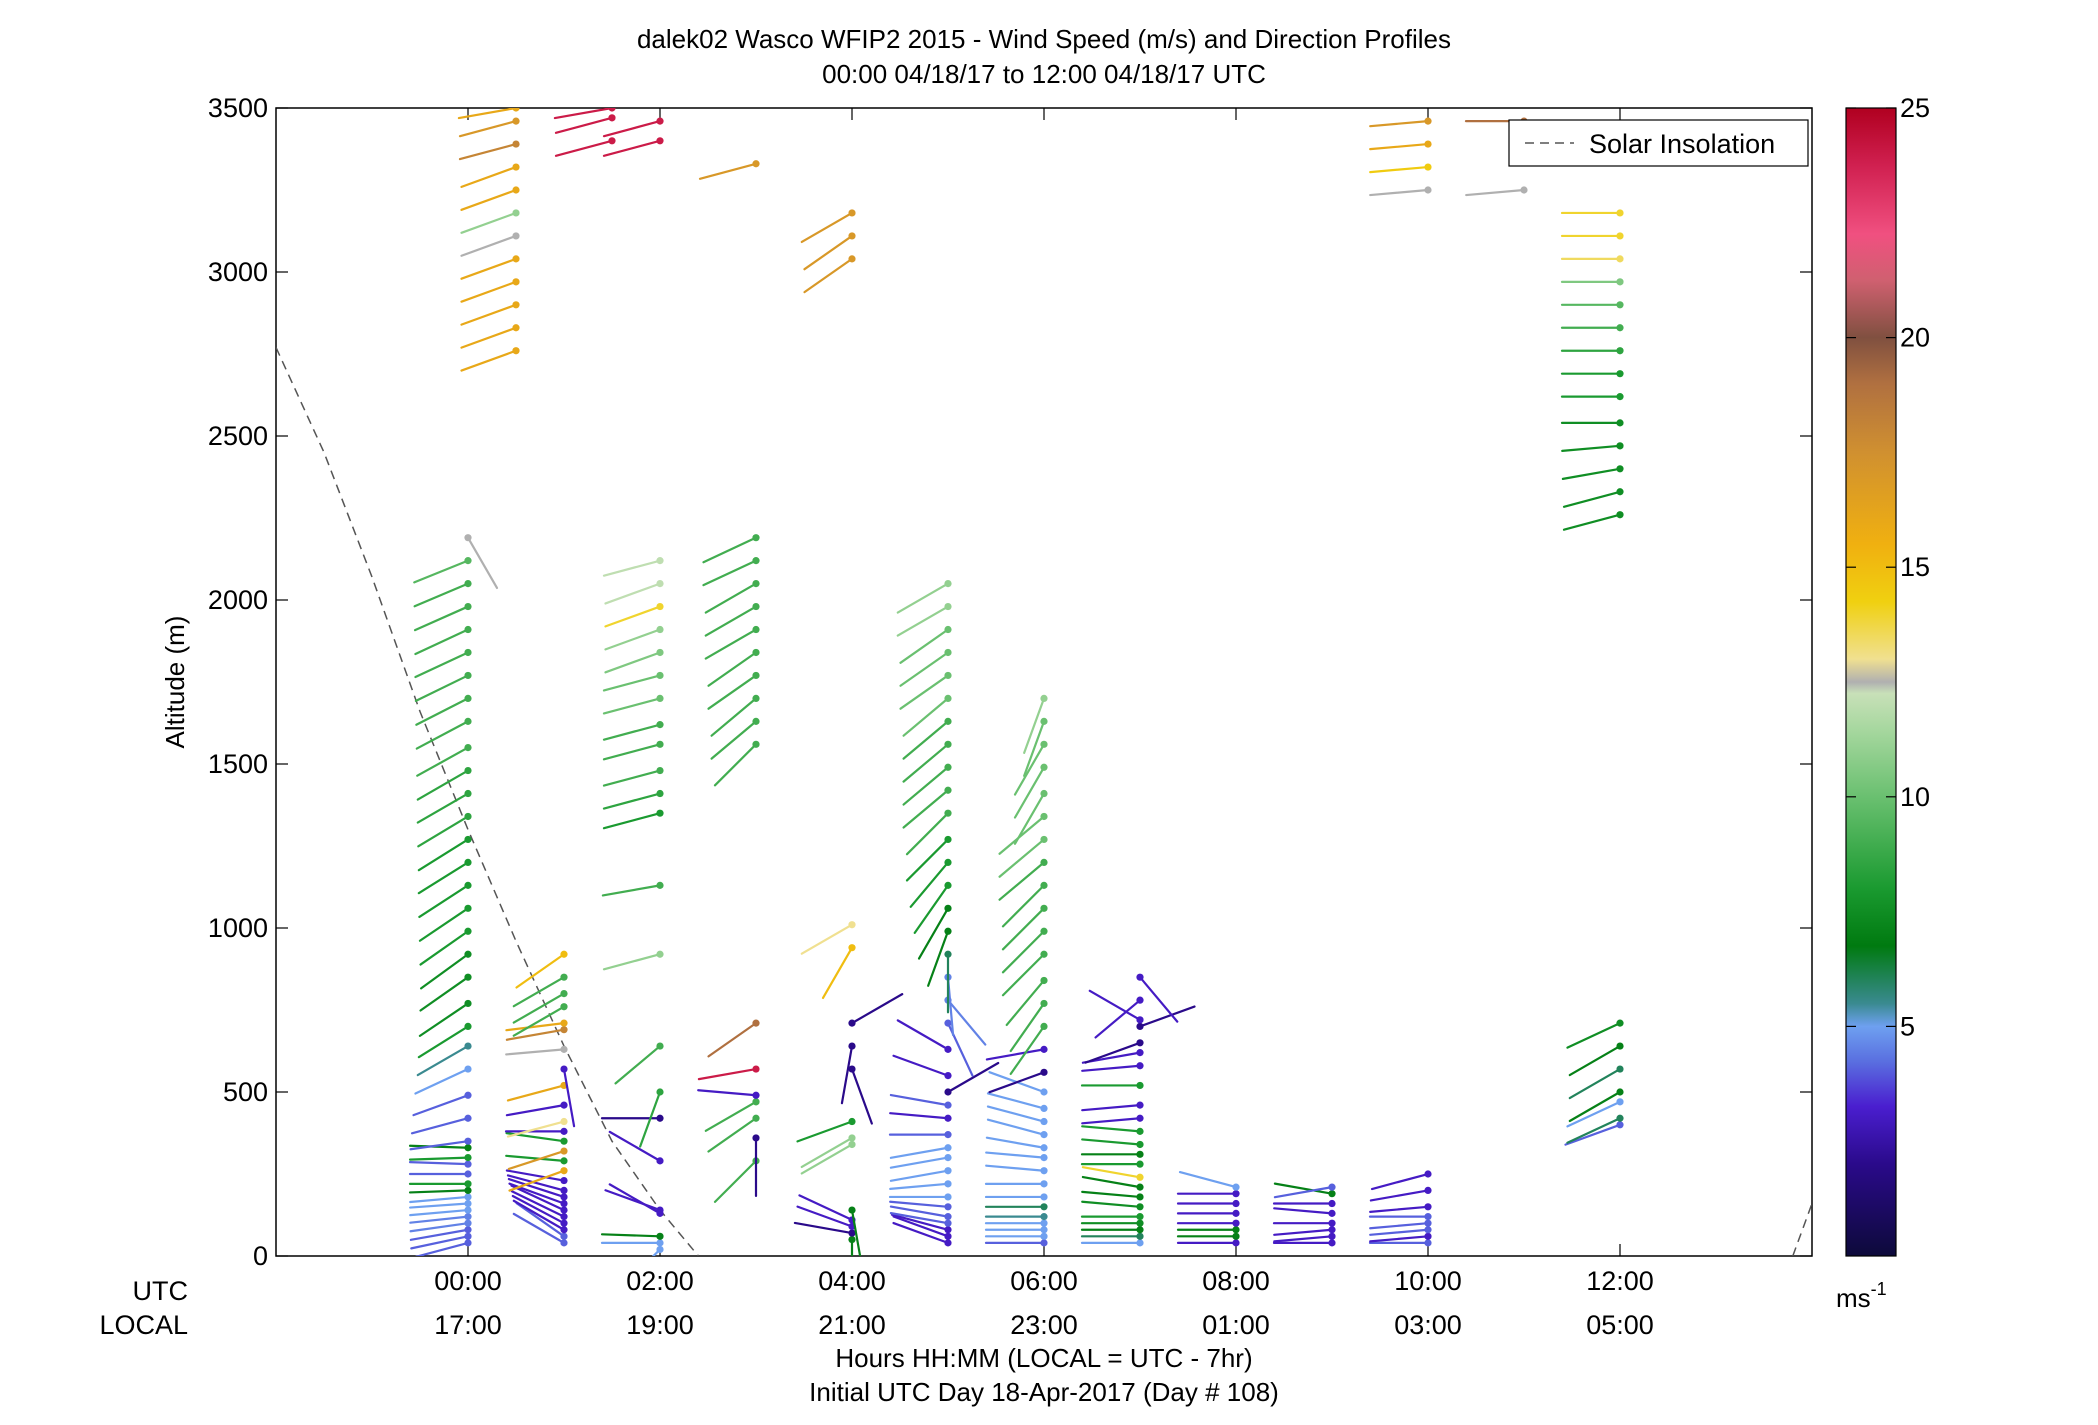 The width and height of the screenshot is (2098, 1425). I want to click on x-tick-label-local: 01:00, so click(1236, 1325).